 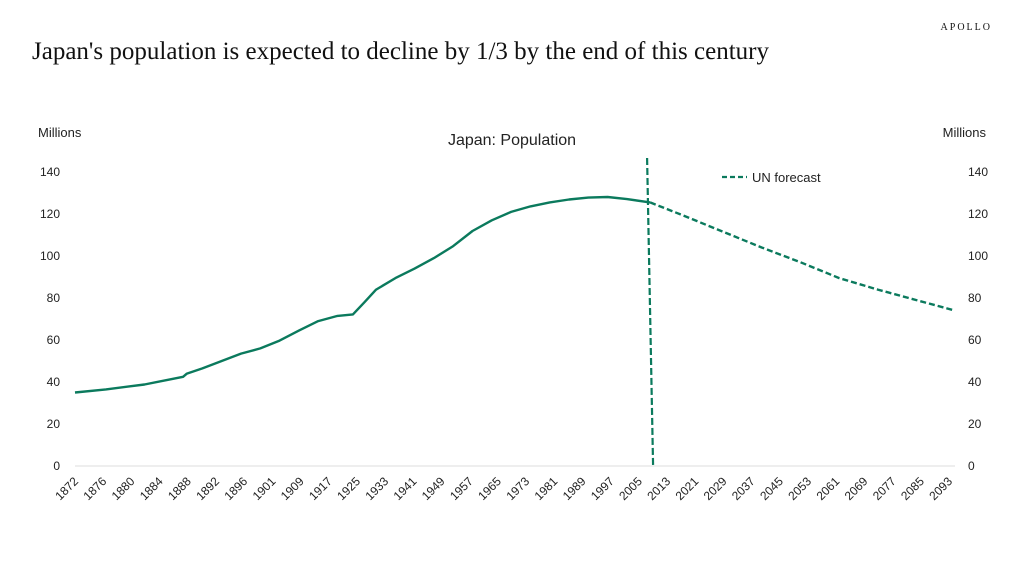 I want to click on y-tick-right: 20, so click(x=975, y=424).